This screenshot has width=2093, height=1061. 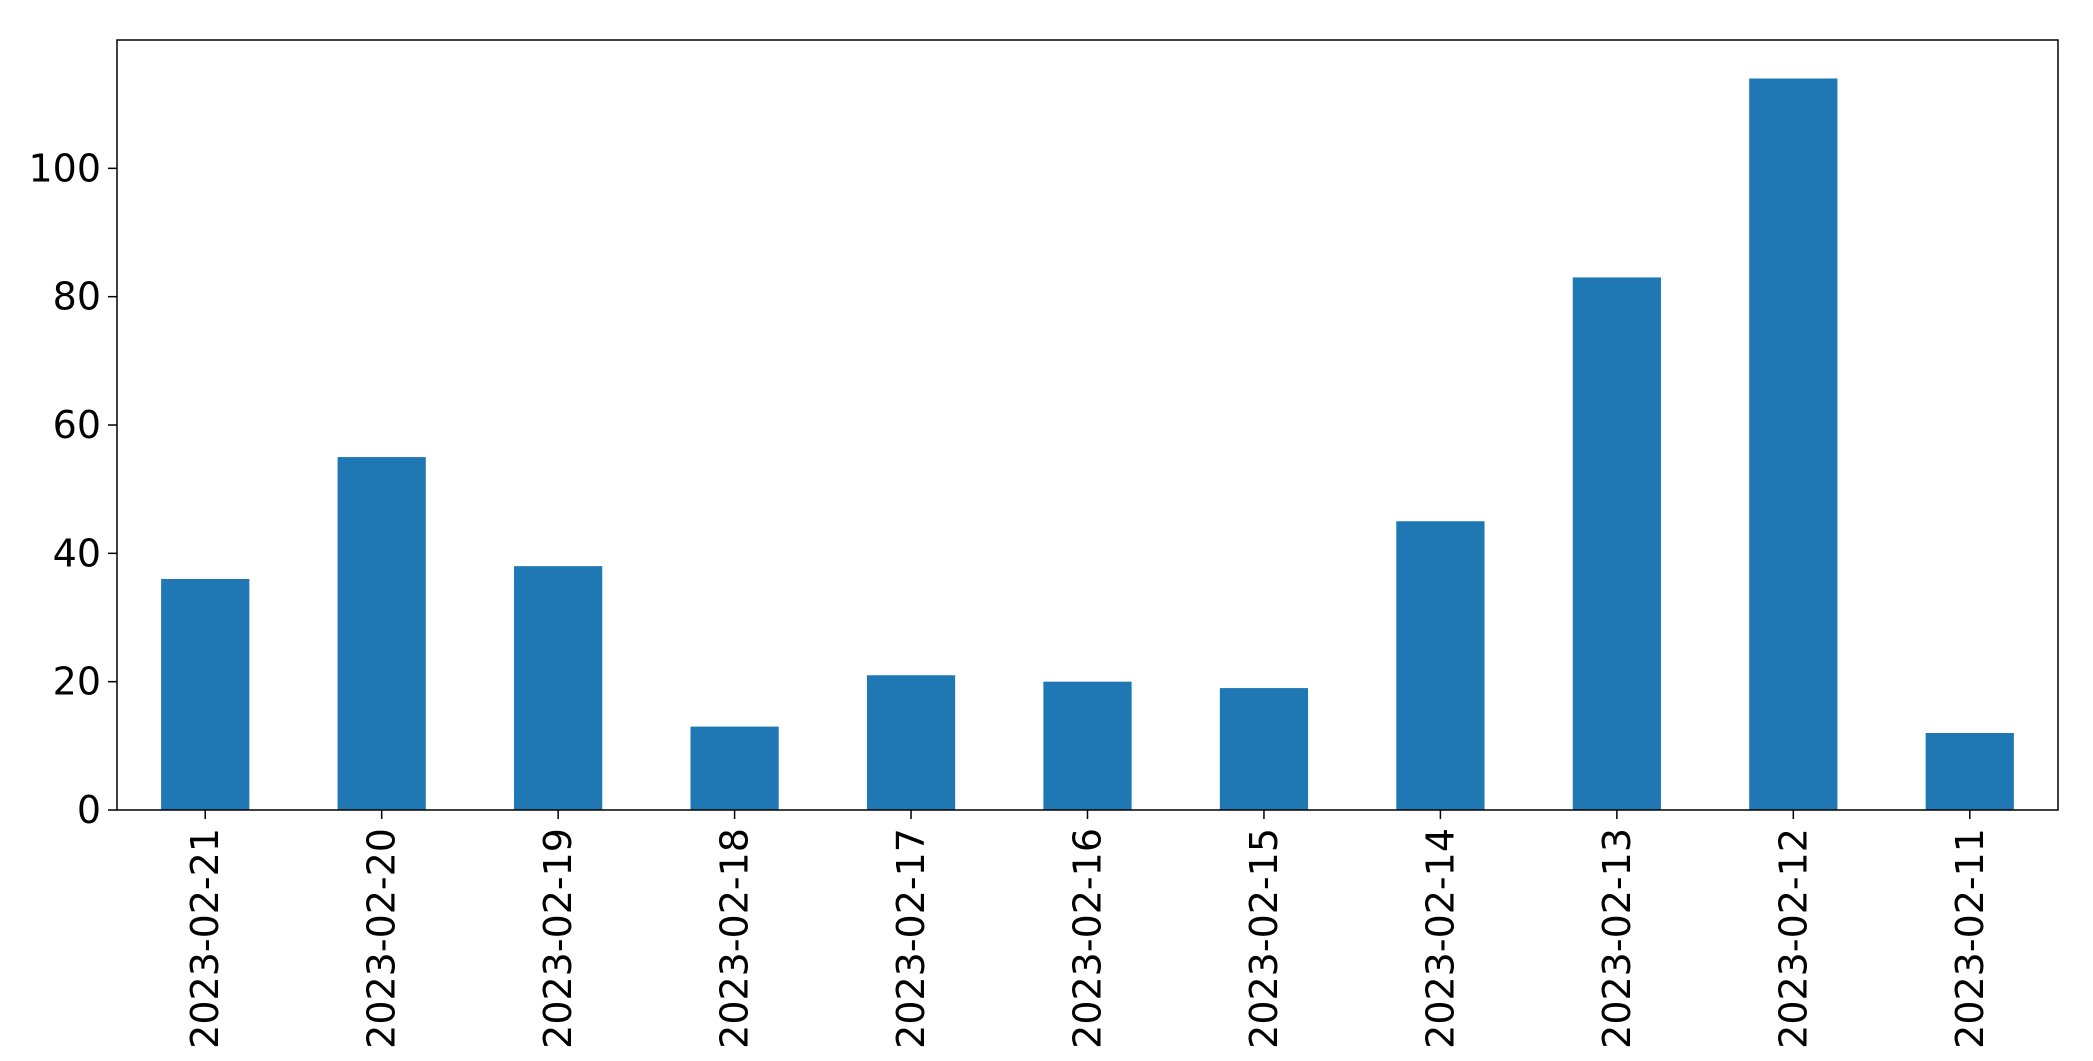 What do you see at coordinates (205, 938) in the screenshot?
I see `x-tick-label: 2023-02-21` at bounding box center [205, 938].